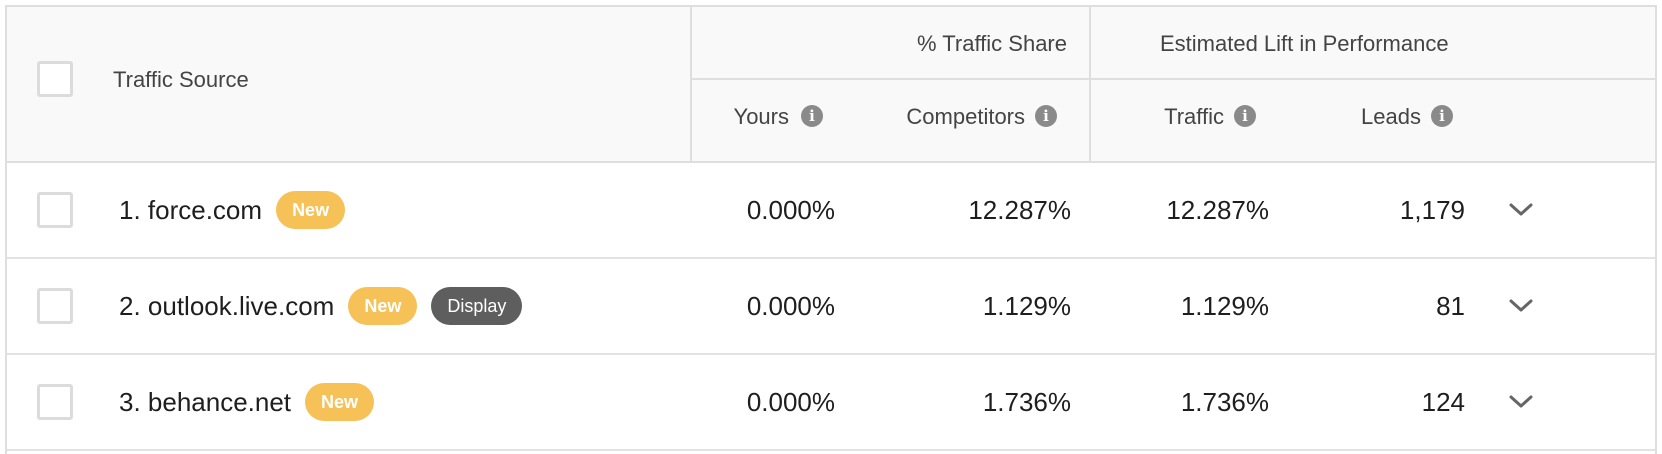 The image size is (1662, 454). Describe the element at coordinates (205, 401) in the screenshot. I see `traffic-source-name: 3. behance.net` at that location.